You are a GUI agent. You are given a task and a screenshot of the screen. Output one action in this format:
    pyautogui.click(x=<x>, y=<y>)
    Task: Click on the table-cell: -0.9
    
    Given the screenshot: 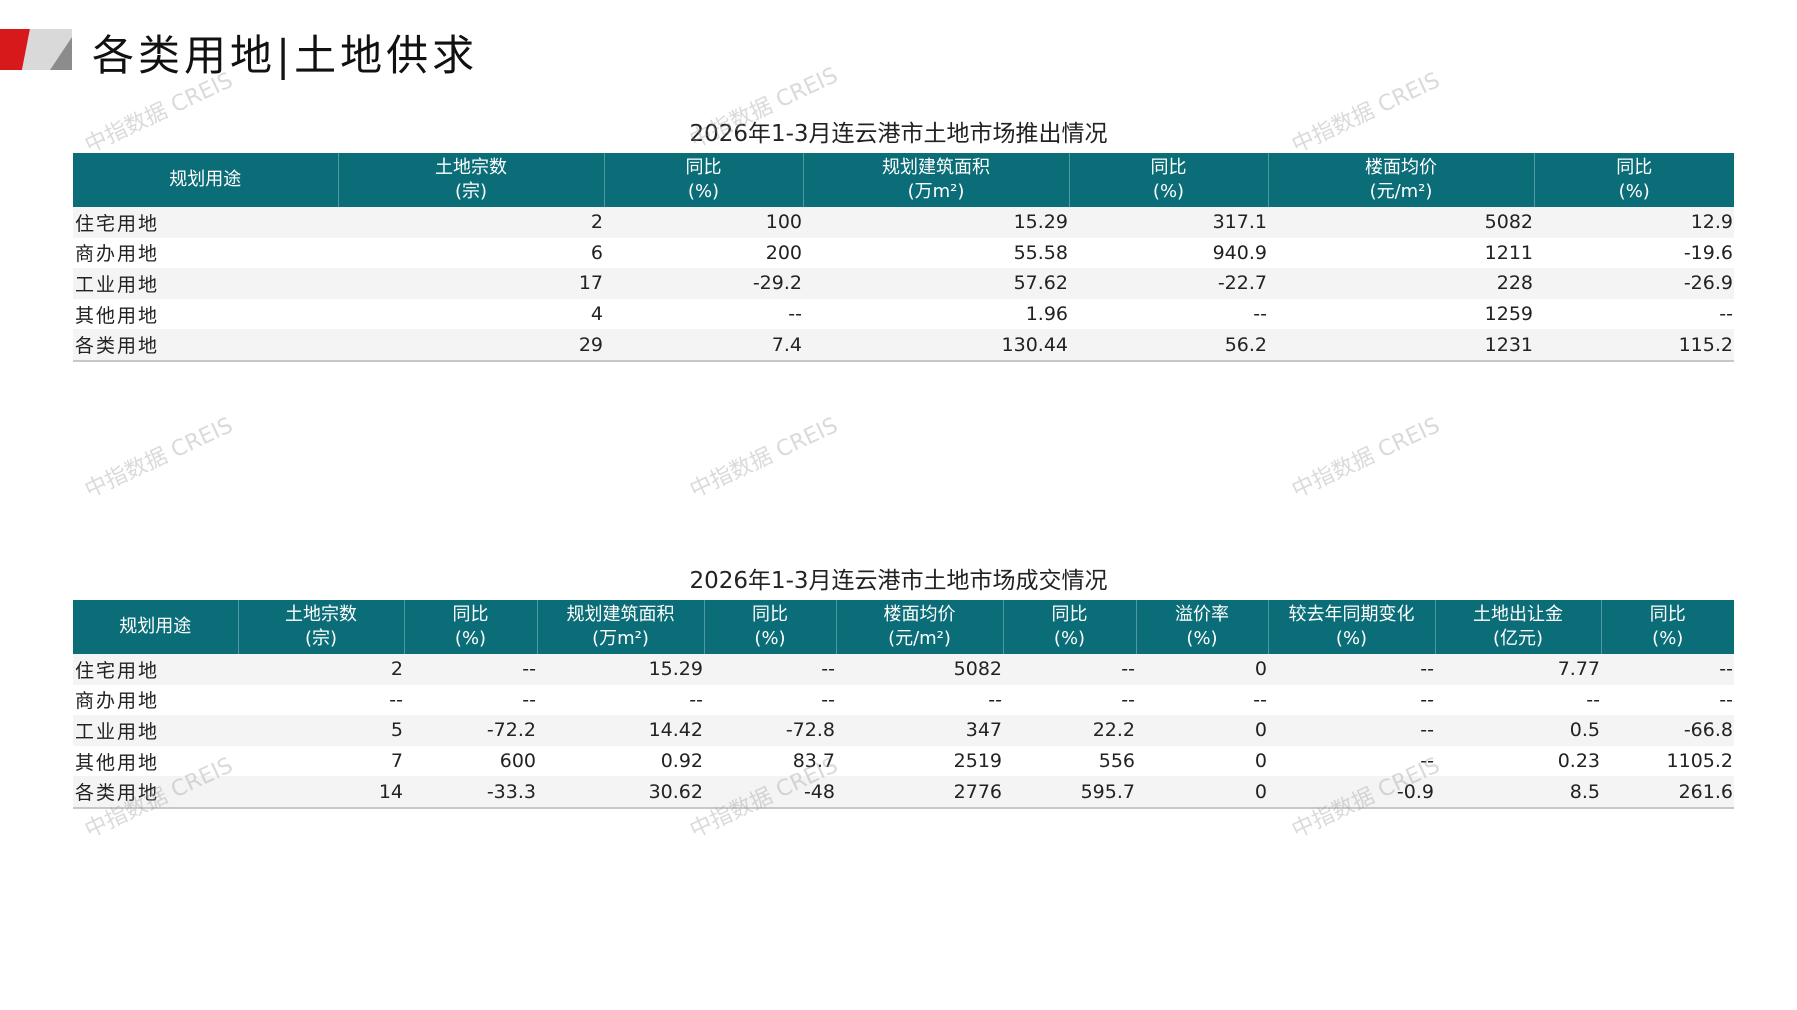 What is the action you would take?
    pyautogui.click(x=1351, y=792)
    